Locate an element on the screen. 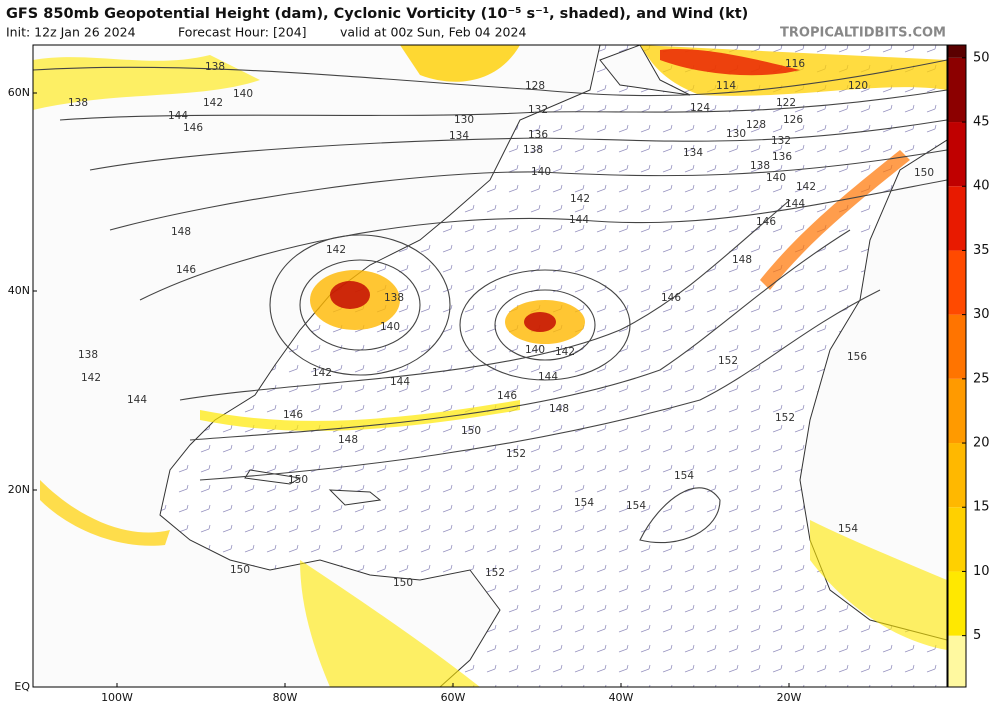  colorbar-tick-label: 30 is located at coordinates (981, 314).